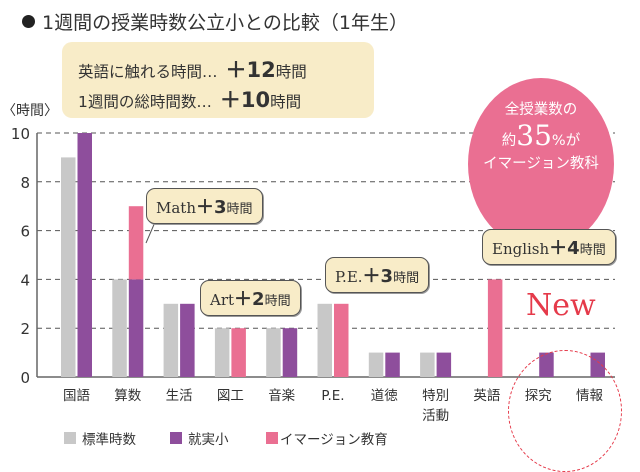 Image resolution: width=640 pixels, height=472 pixels. Describe the element at coordinates (208, 440) in the screenshot. I see `legend-label: 就実小` at that location.